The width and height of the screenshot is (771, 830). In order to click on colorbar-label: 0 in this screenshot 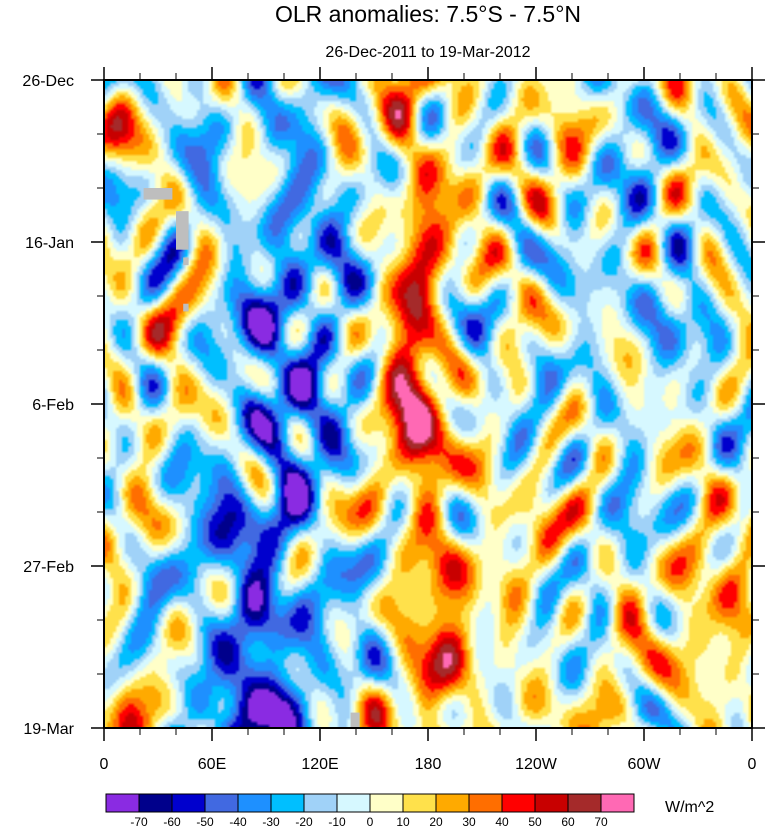, I will do `click(370, 822)`.